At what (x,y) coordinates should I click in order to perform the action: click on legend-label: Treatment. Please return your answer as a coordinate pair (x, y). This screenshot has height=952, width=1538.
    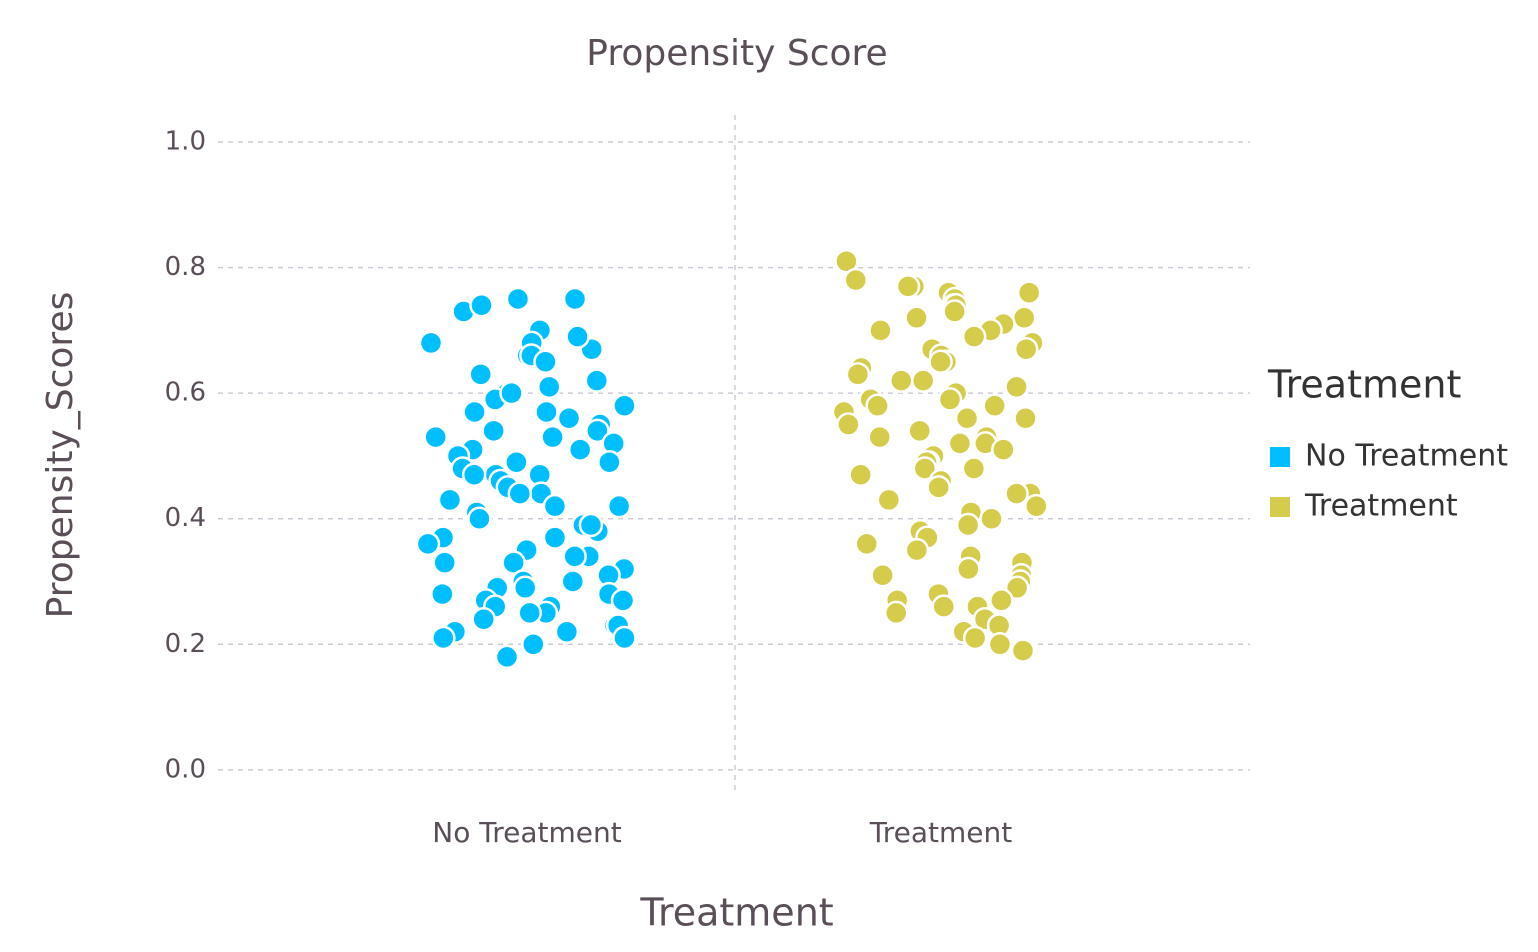
    Looking at the image, I should click on (1381, 506).